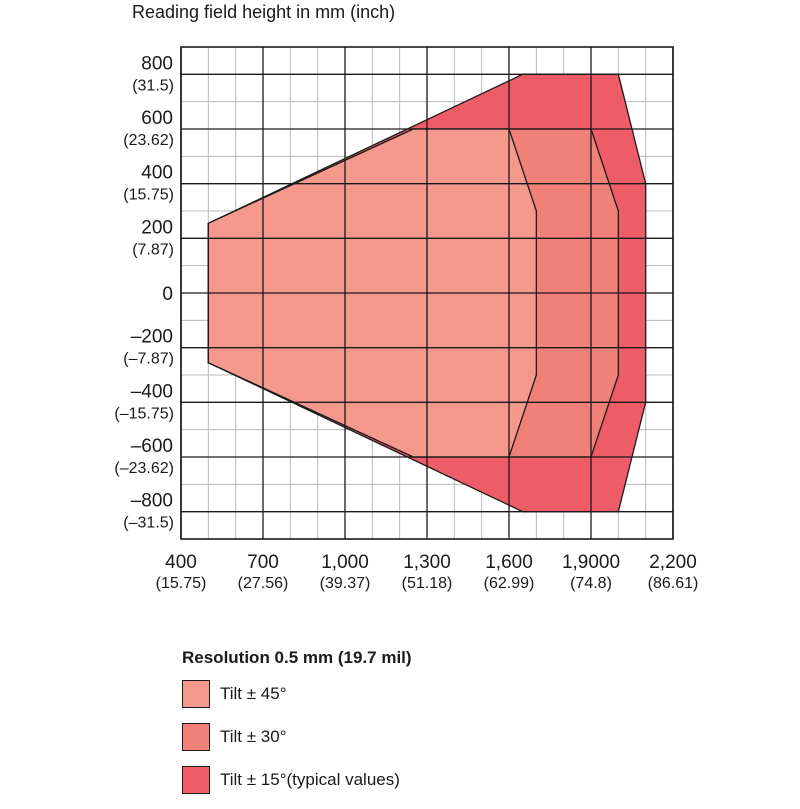 The width and height of the screenshot is (800, 809). What do you see at coordinates (297, 737) in the screenshot?
I see `legend-item-tilt-30: Tilt ± 30°` at bounding box center [297, 737].